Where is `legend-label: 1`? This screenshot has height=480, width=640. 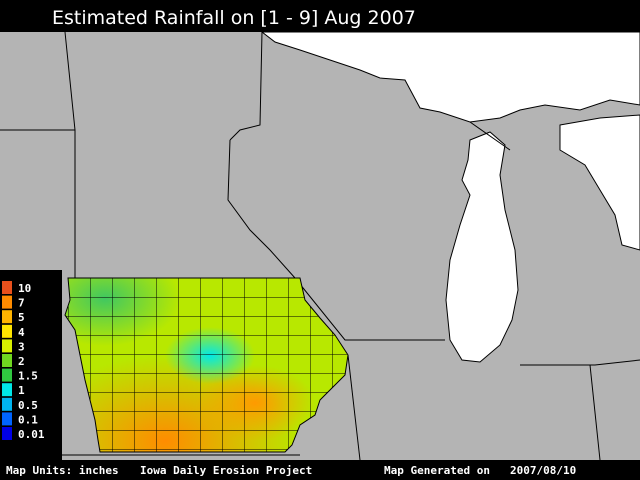
legend-label: 1 is located at coordinates (21, 390).